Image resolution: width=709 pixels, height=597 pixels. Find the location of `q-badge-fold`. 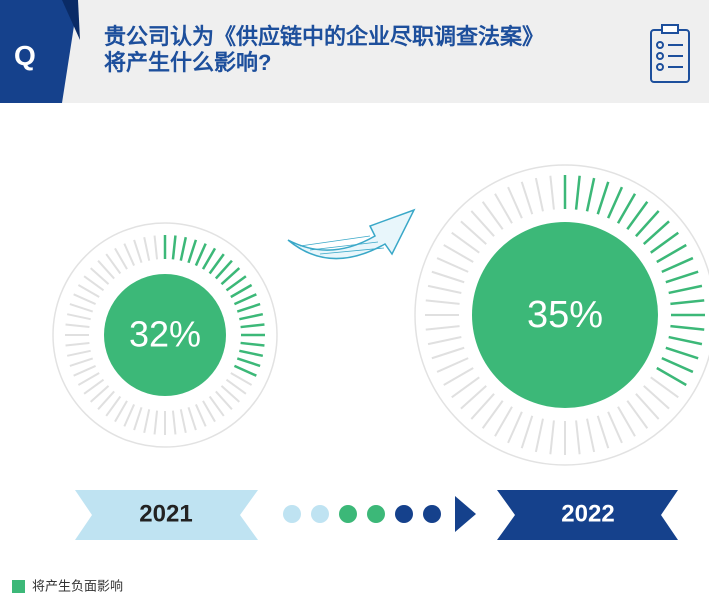

q-badge-fold is located at coordinates (71, 20).